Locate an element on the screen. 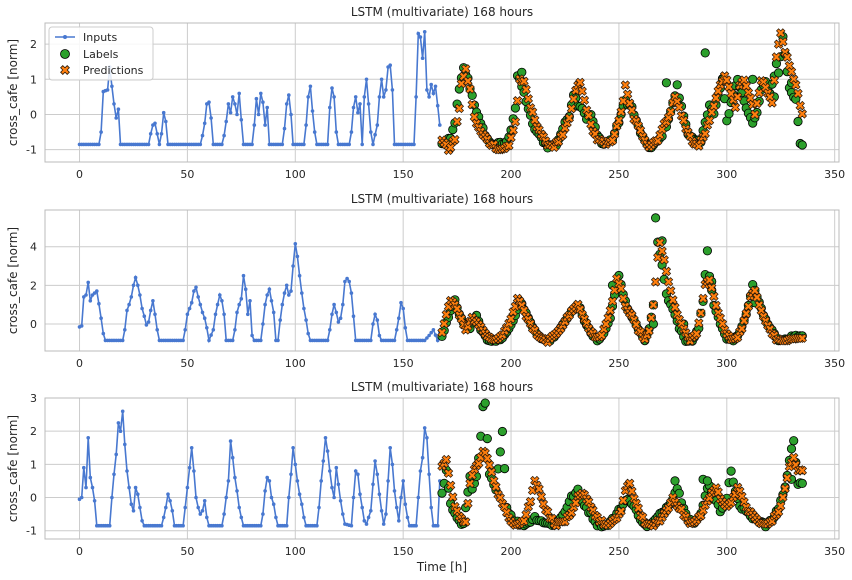  legend-inputs-marker is located at coordinates (65, 37).